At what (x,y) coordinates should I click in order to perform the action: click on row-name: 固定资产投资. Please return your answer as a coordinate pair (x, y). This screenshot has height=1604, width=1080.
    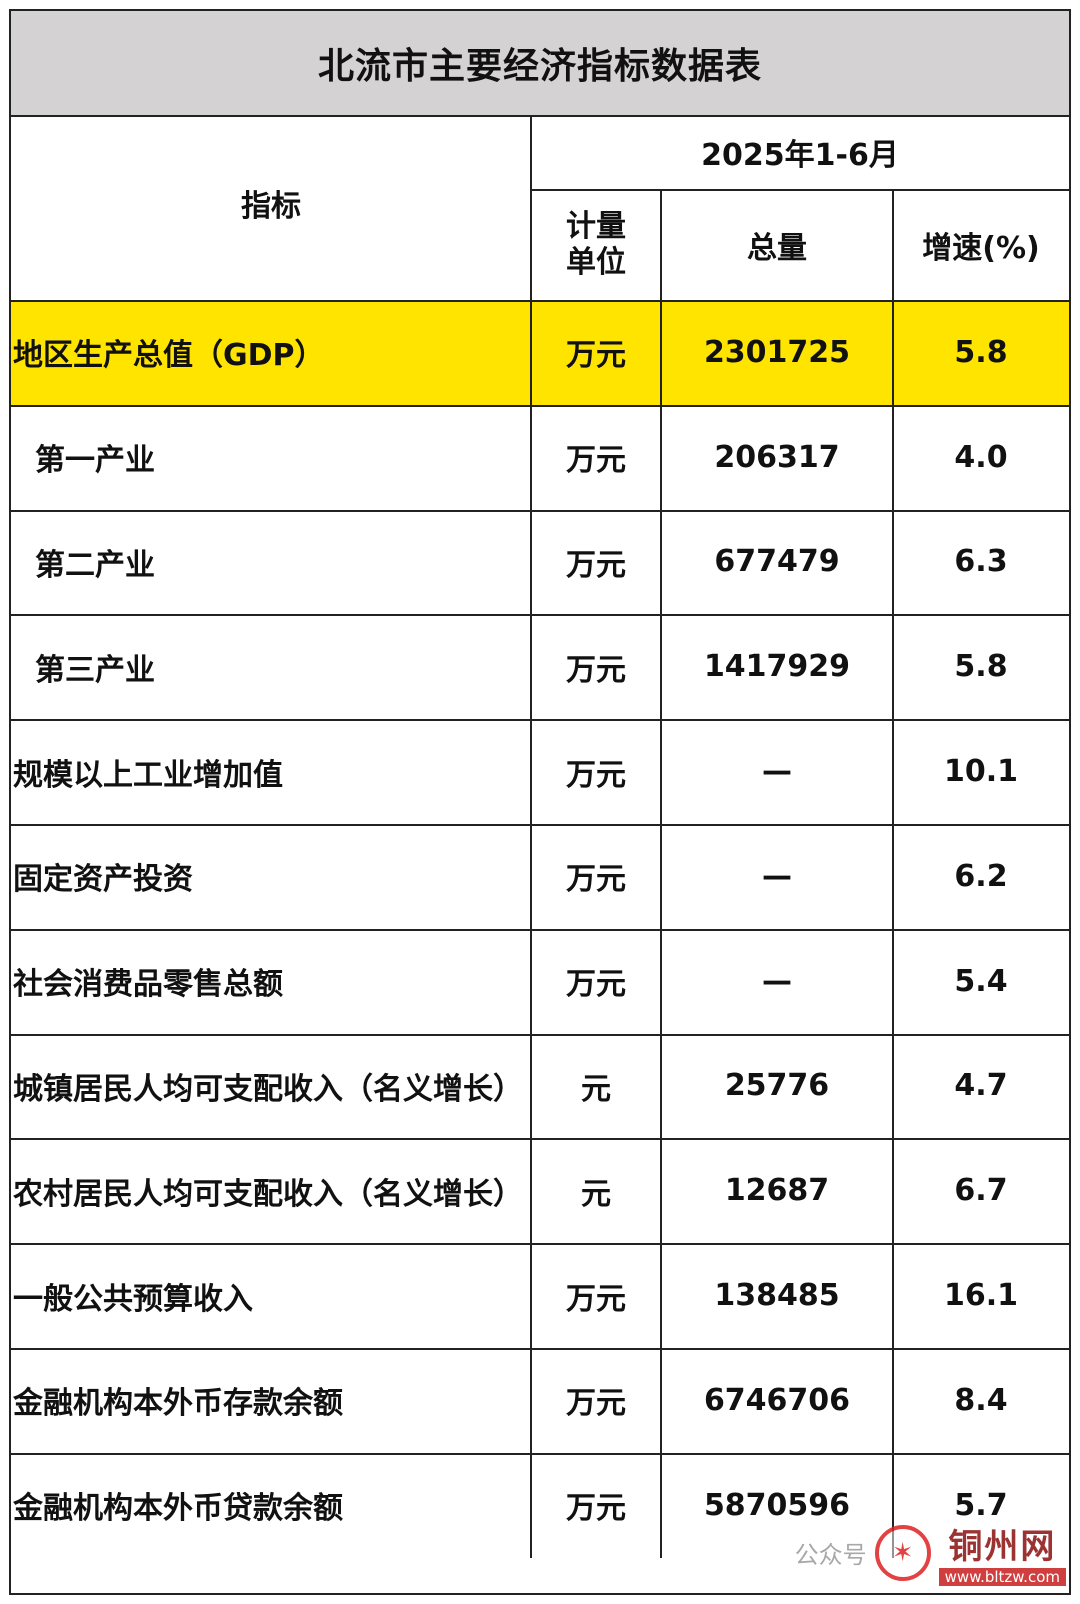
    Looking at the image, I should click on (103, 880).